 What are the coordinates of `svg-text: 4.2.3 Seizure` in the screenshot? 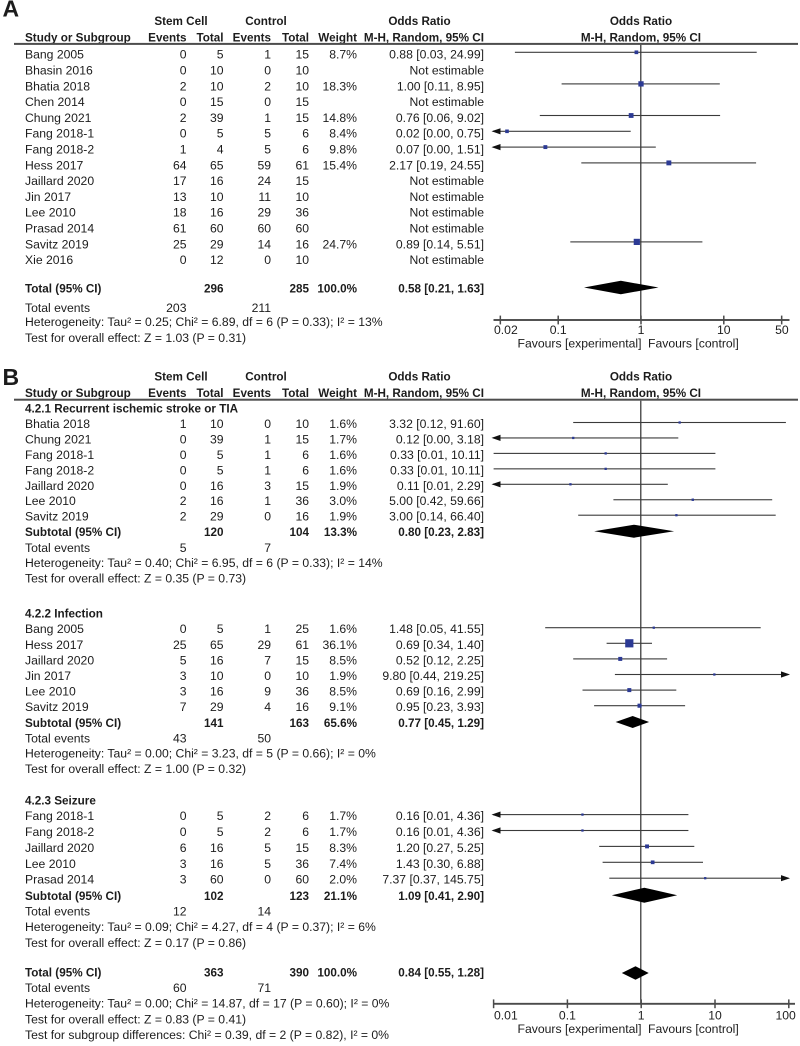 It's located at (60, 800).